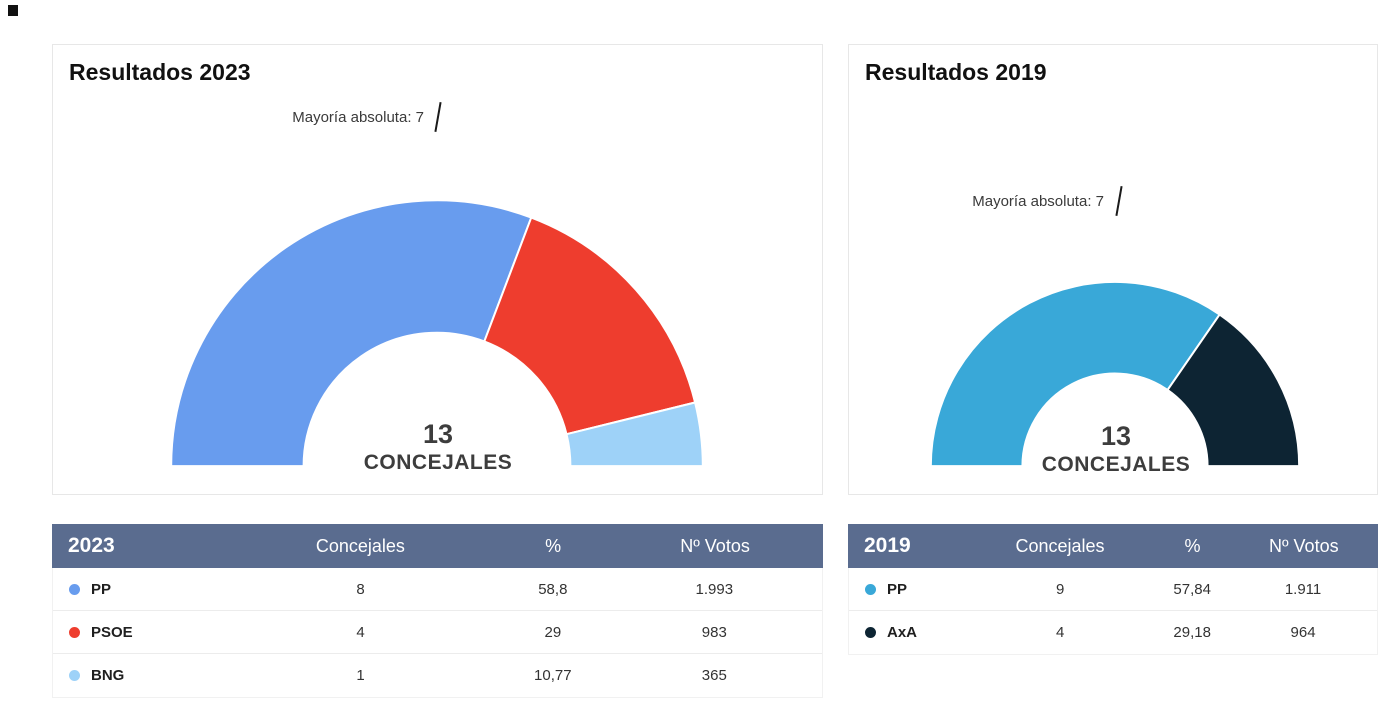  What do you see at coordinates (437, 675) in the screenshot?
I see `table-row: BNG 1 10,77 365` at bounding box center [437, 675].